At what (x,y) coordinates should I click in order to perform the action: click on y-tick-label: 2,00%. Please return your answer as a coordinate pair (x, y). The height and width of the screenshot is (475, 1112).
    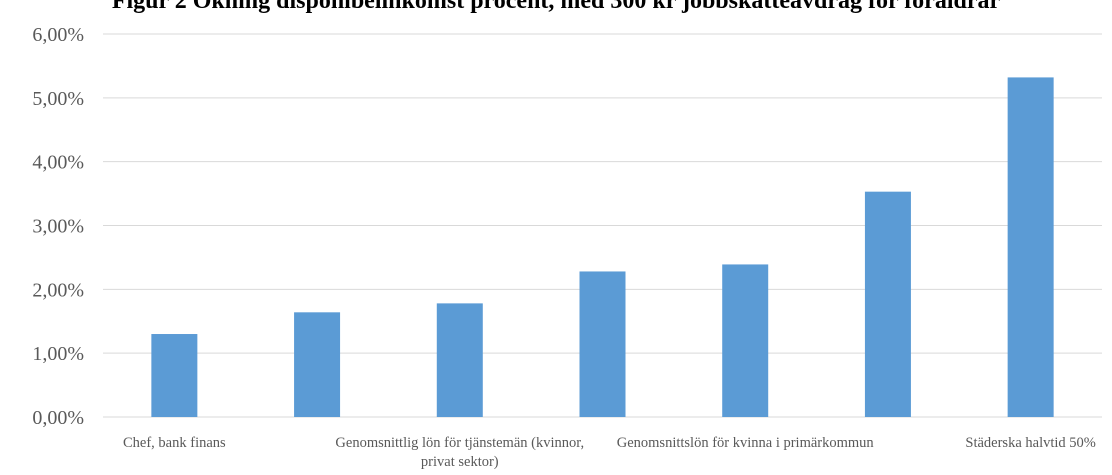
    Looking at the image, I should click on (58, 290).